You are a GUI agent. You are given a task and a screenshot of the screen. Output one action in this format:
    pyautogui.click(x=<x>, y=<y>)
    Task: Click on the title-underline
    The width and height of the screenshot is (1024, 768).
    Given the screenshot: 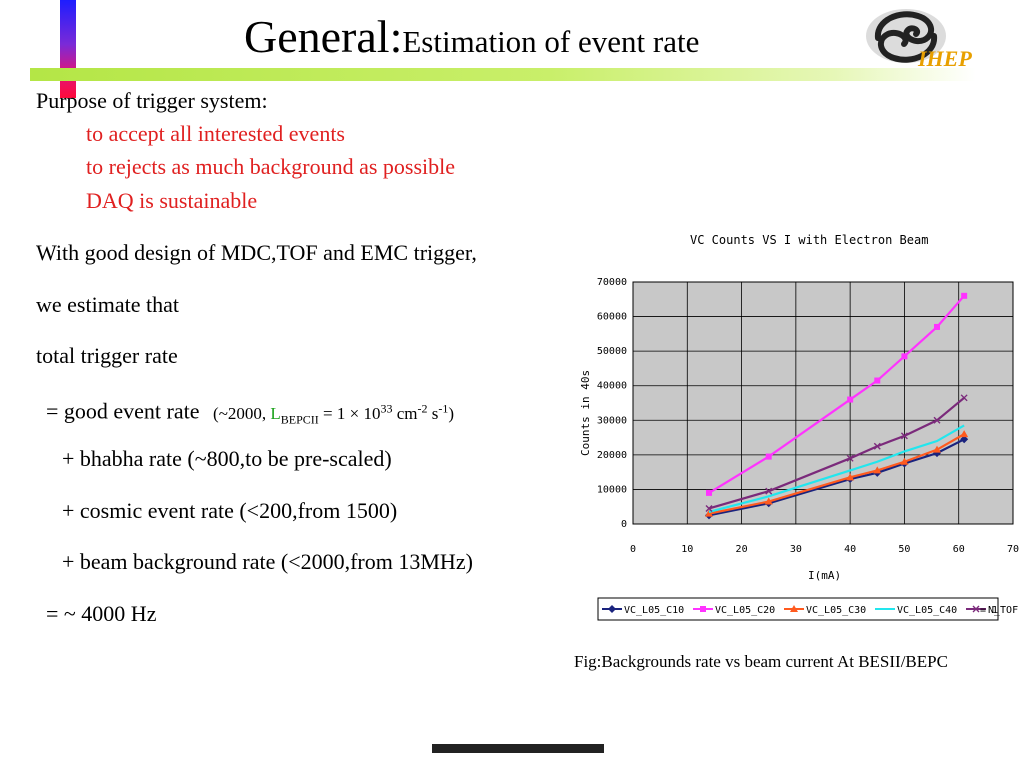 What is the action you would take?
    pyautogui.click(x=503, y=74)
    